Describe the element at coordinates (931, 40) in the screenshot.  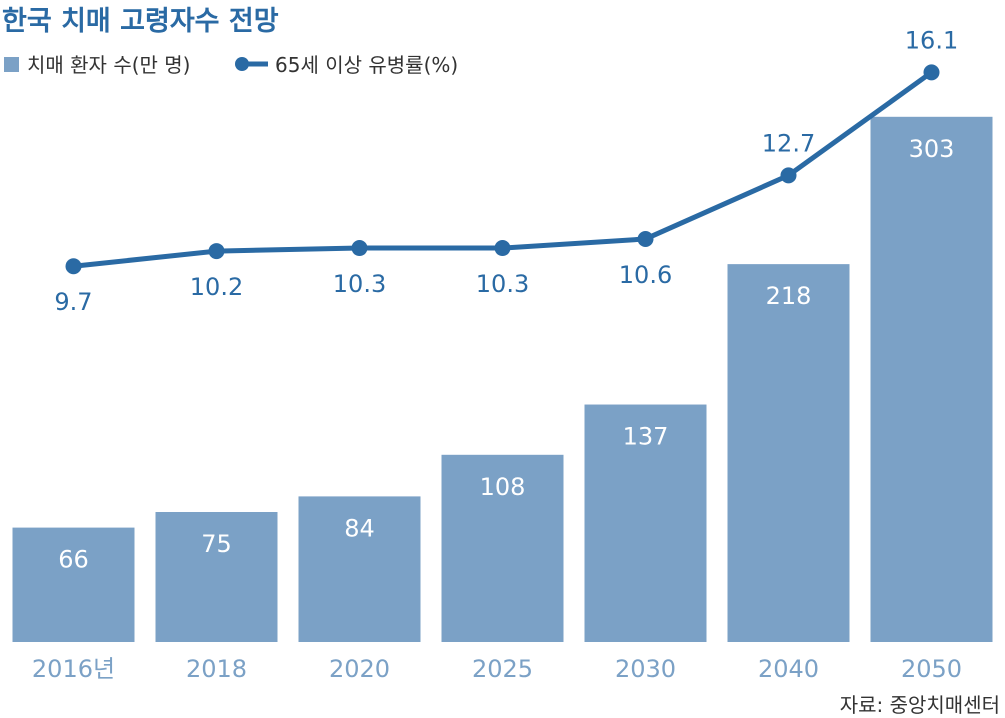
I see `line-value-label: 16.1` at that location.